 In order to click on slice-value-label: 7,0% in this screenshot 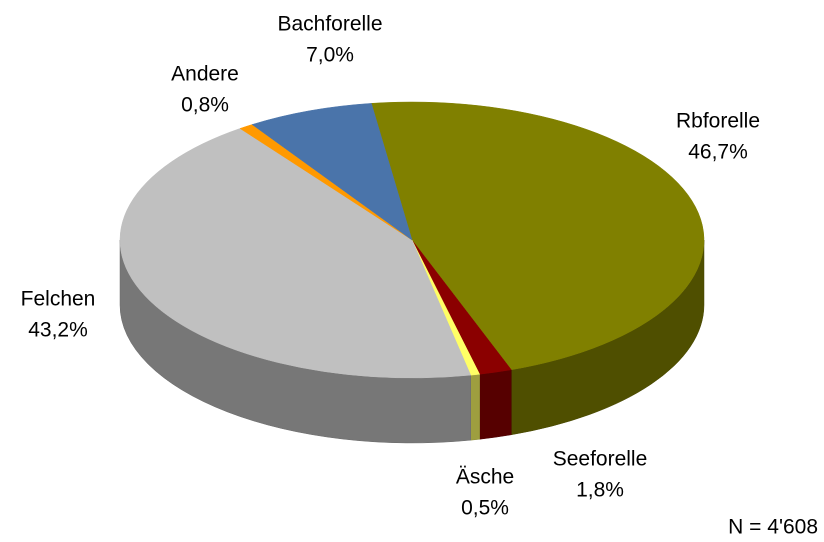, I will do `click(330, 55)`.